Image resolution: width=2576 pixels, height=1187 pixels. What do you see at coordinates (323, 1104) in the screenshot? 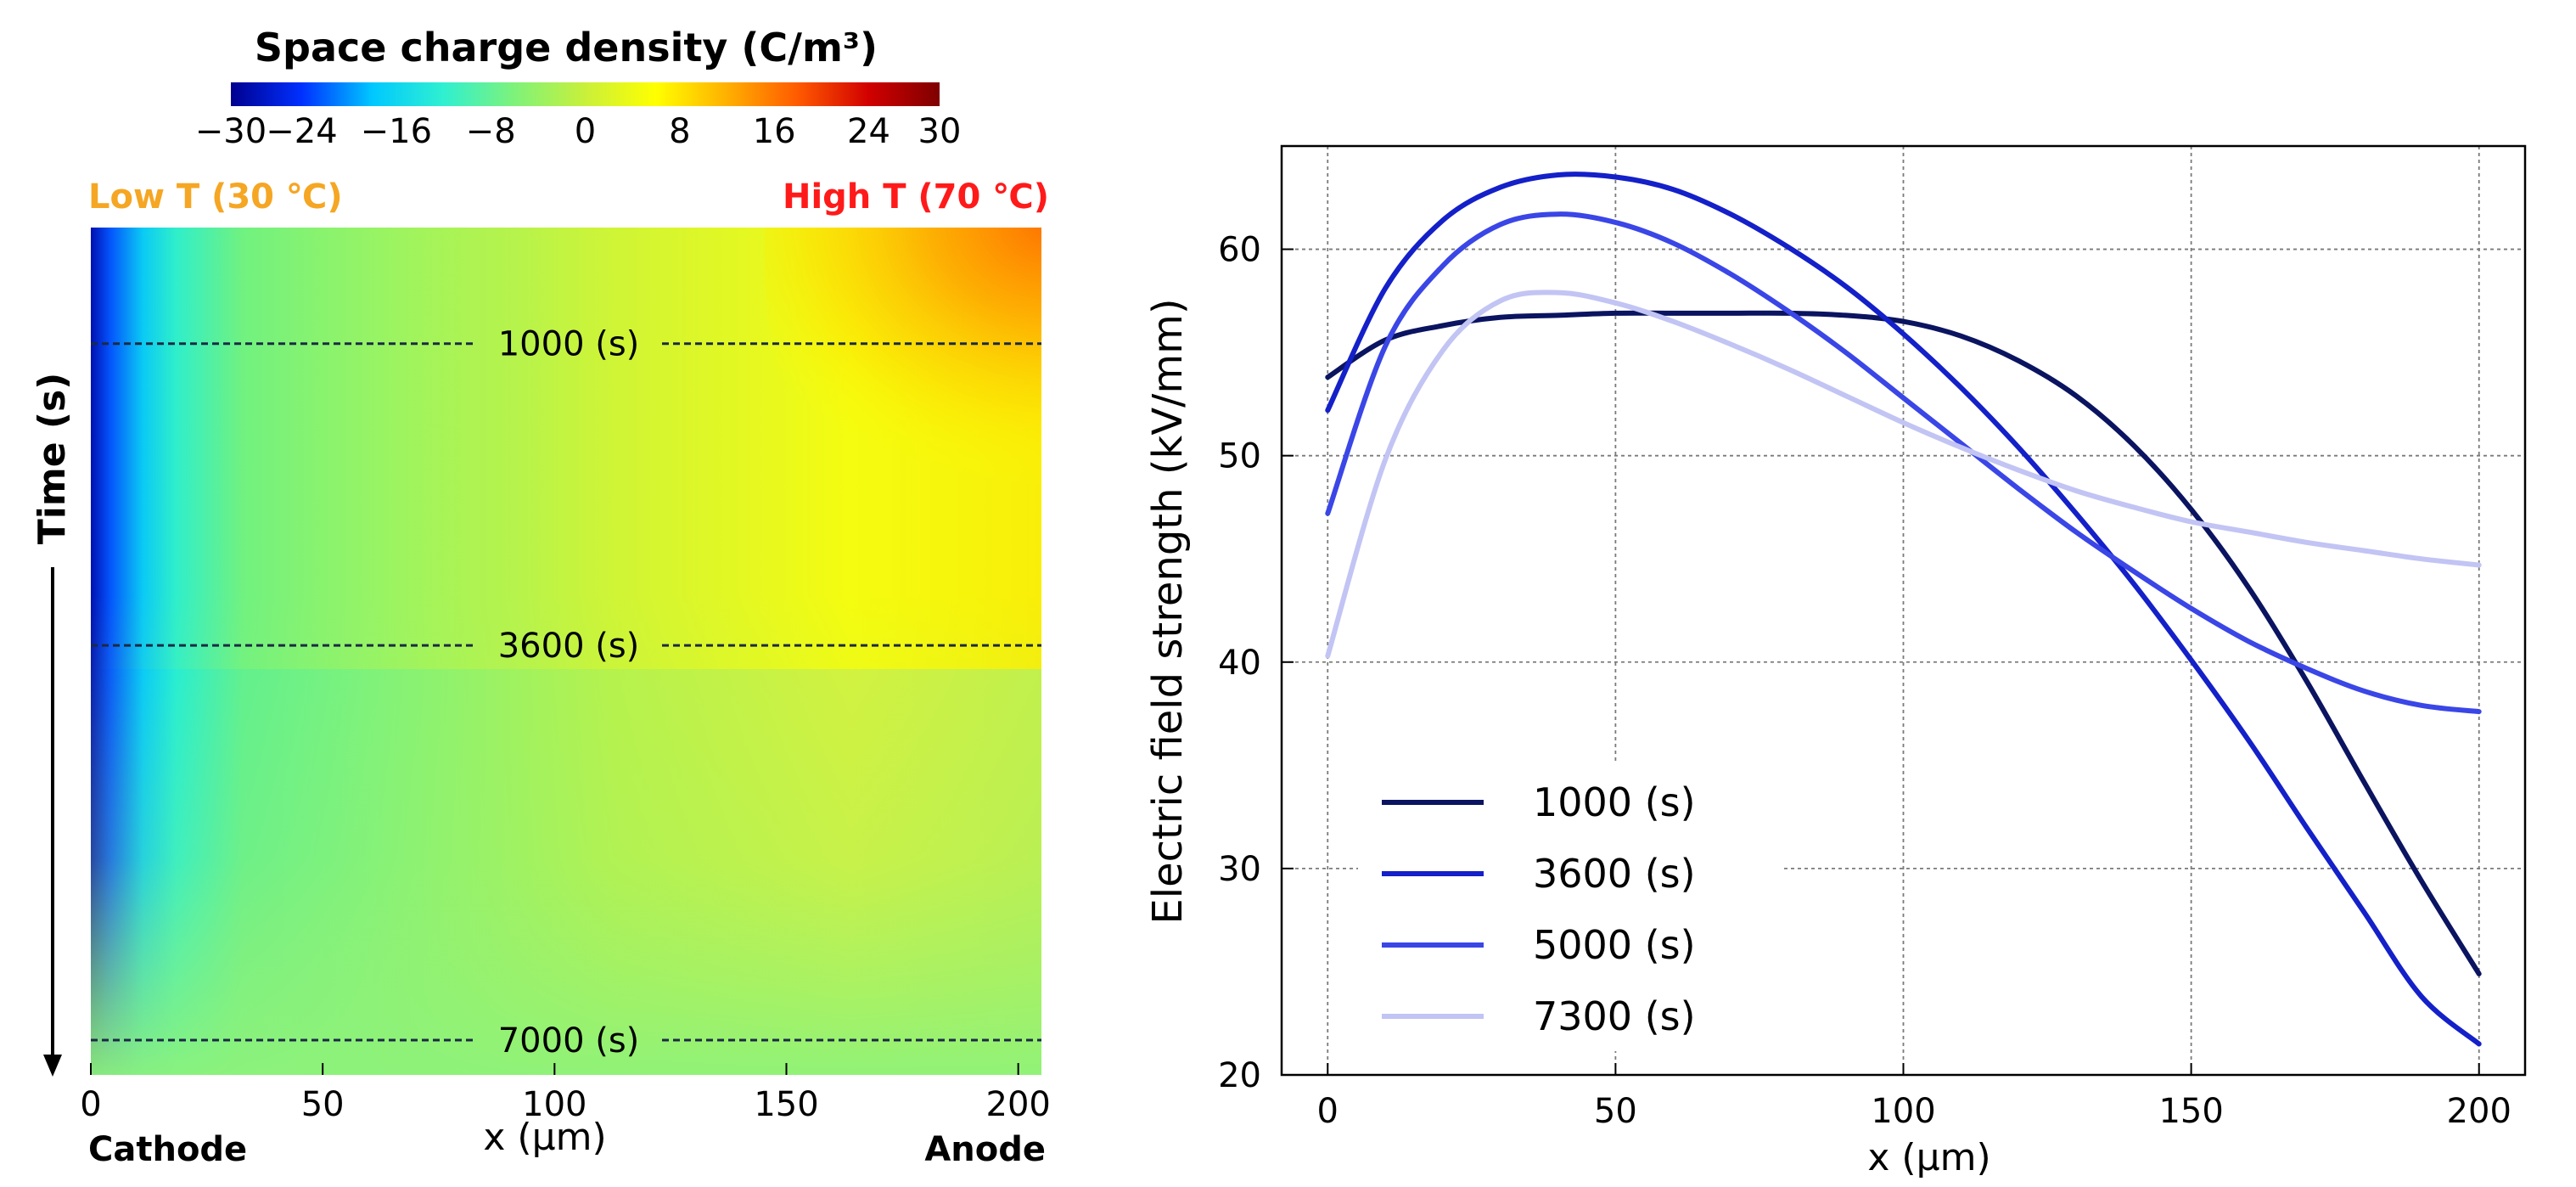
I see `heatmap-x-tick-label: 50` at bounding box center [323, 1104].